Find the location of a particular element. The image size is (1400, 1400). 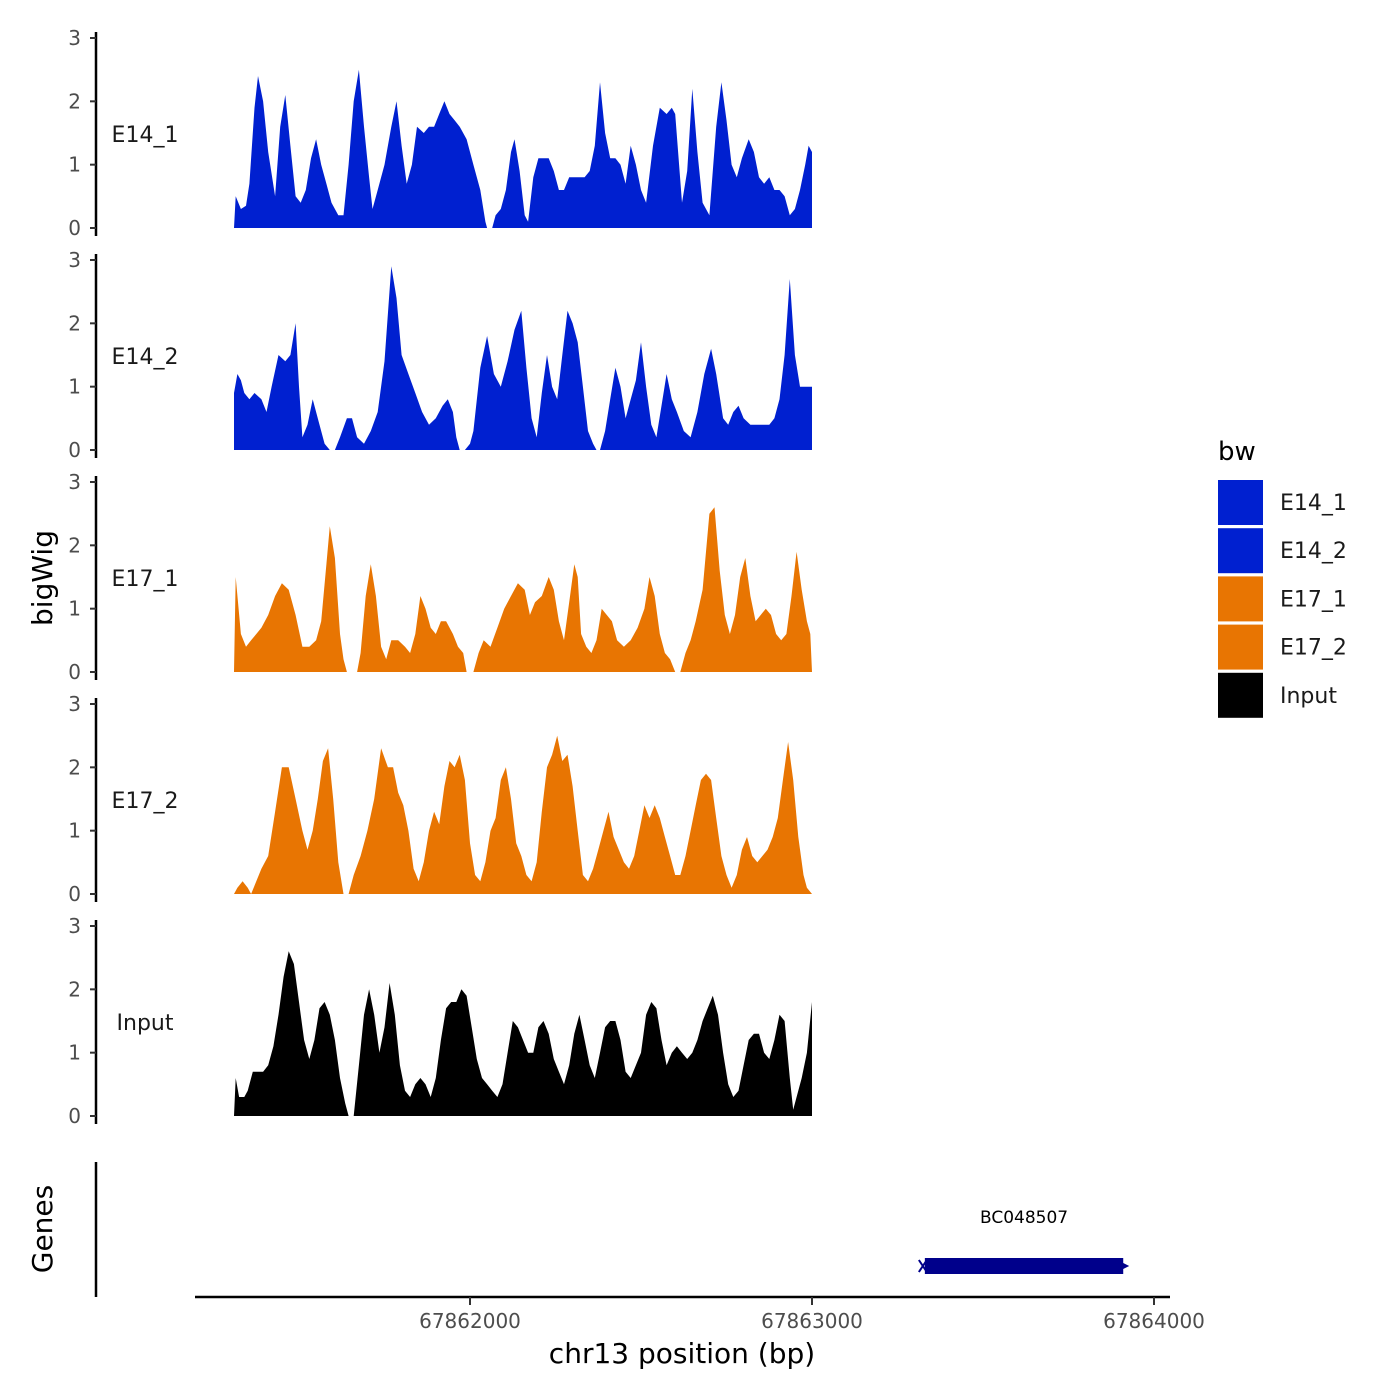

legend-label: E14_1 is located at coordinates (1313, 503).